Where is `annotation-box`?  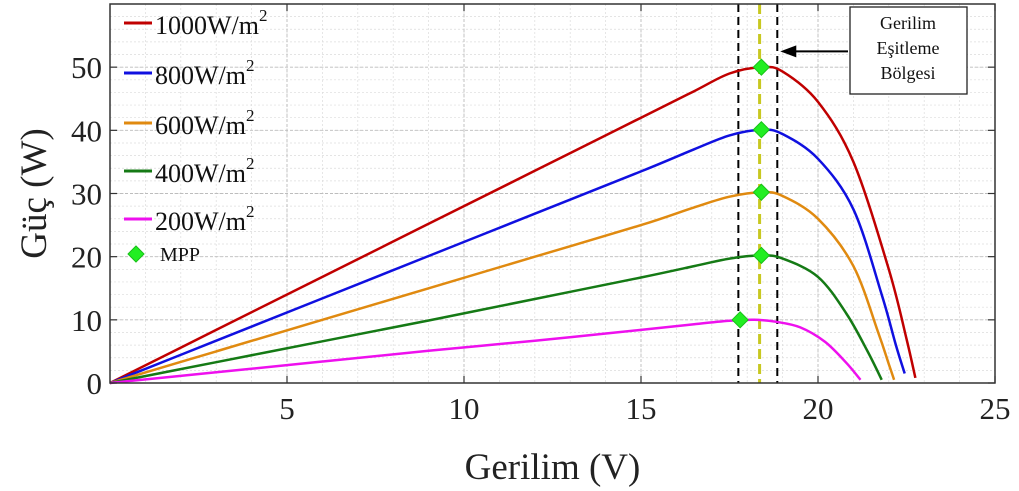
annotation-box is located at coordinates (908, 50).